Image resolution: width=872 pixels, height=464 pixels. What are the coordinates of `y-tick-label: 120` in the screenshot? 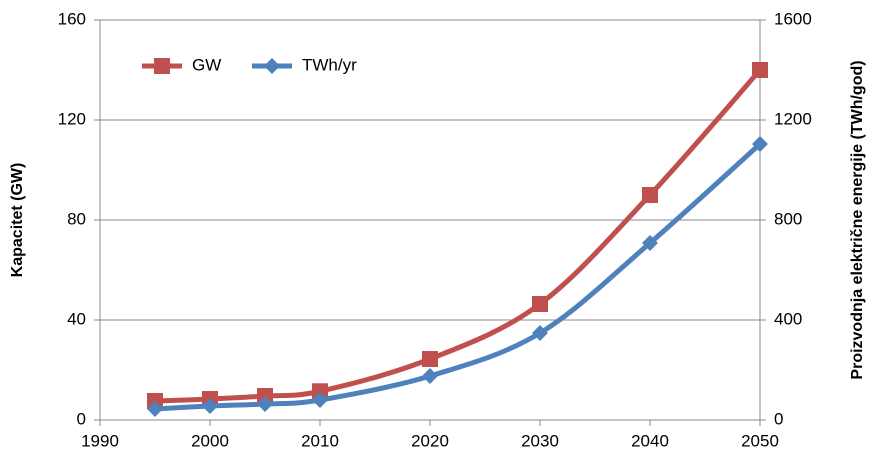 It's located at (72, 118).